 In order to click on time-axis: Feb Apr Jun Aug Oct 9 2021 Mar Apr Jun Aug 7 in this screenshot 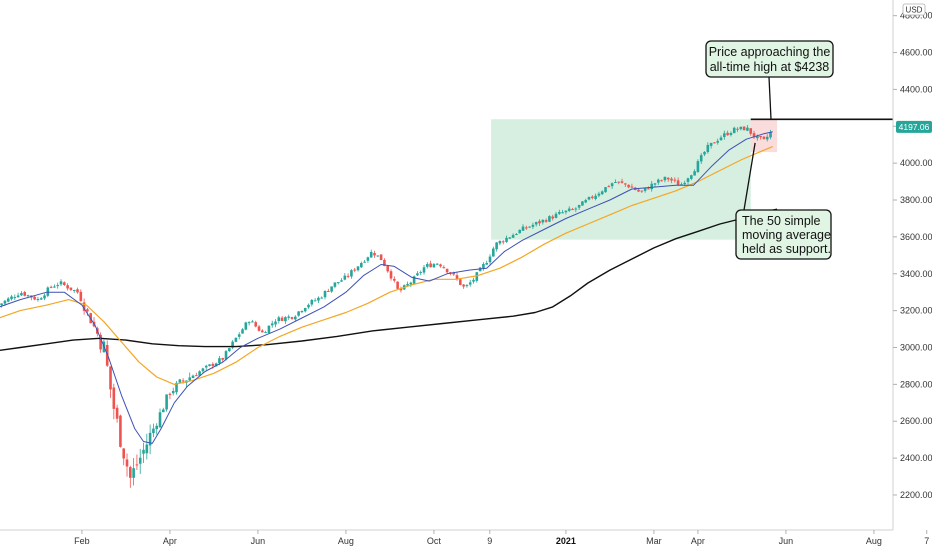, I will do `click(464, 537)`.